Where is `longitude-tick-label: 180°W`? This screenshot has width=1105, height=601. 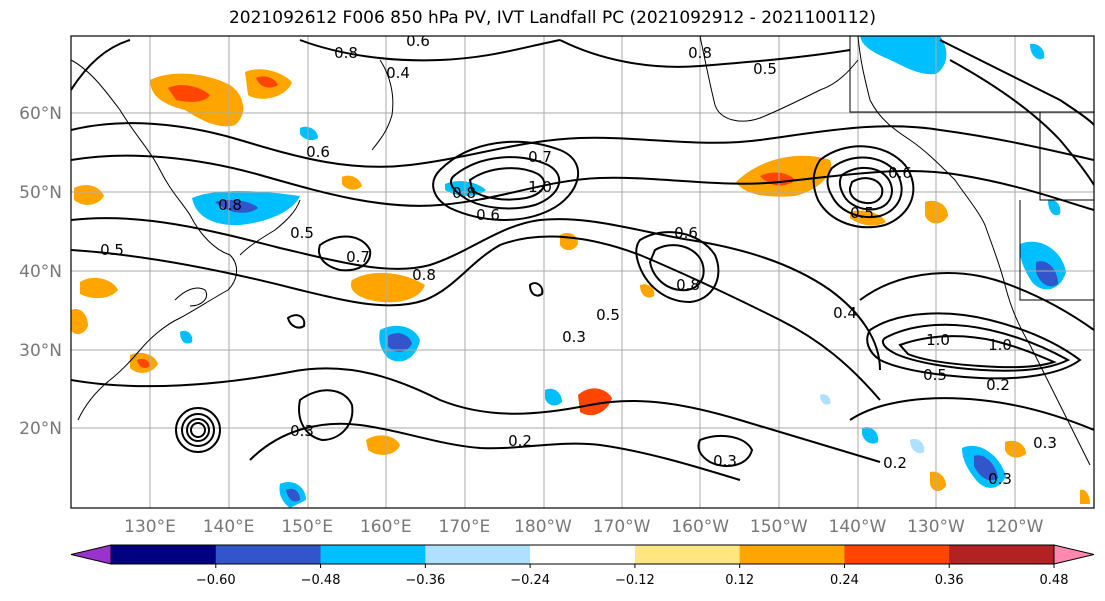 longitude-tick-label: 180°W is located at coordinates (543, 527).